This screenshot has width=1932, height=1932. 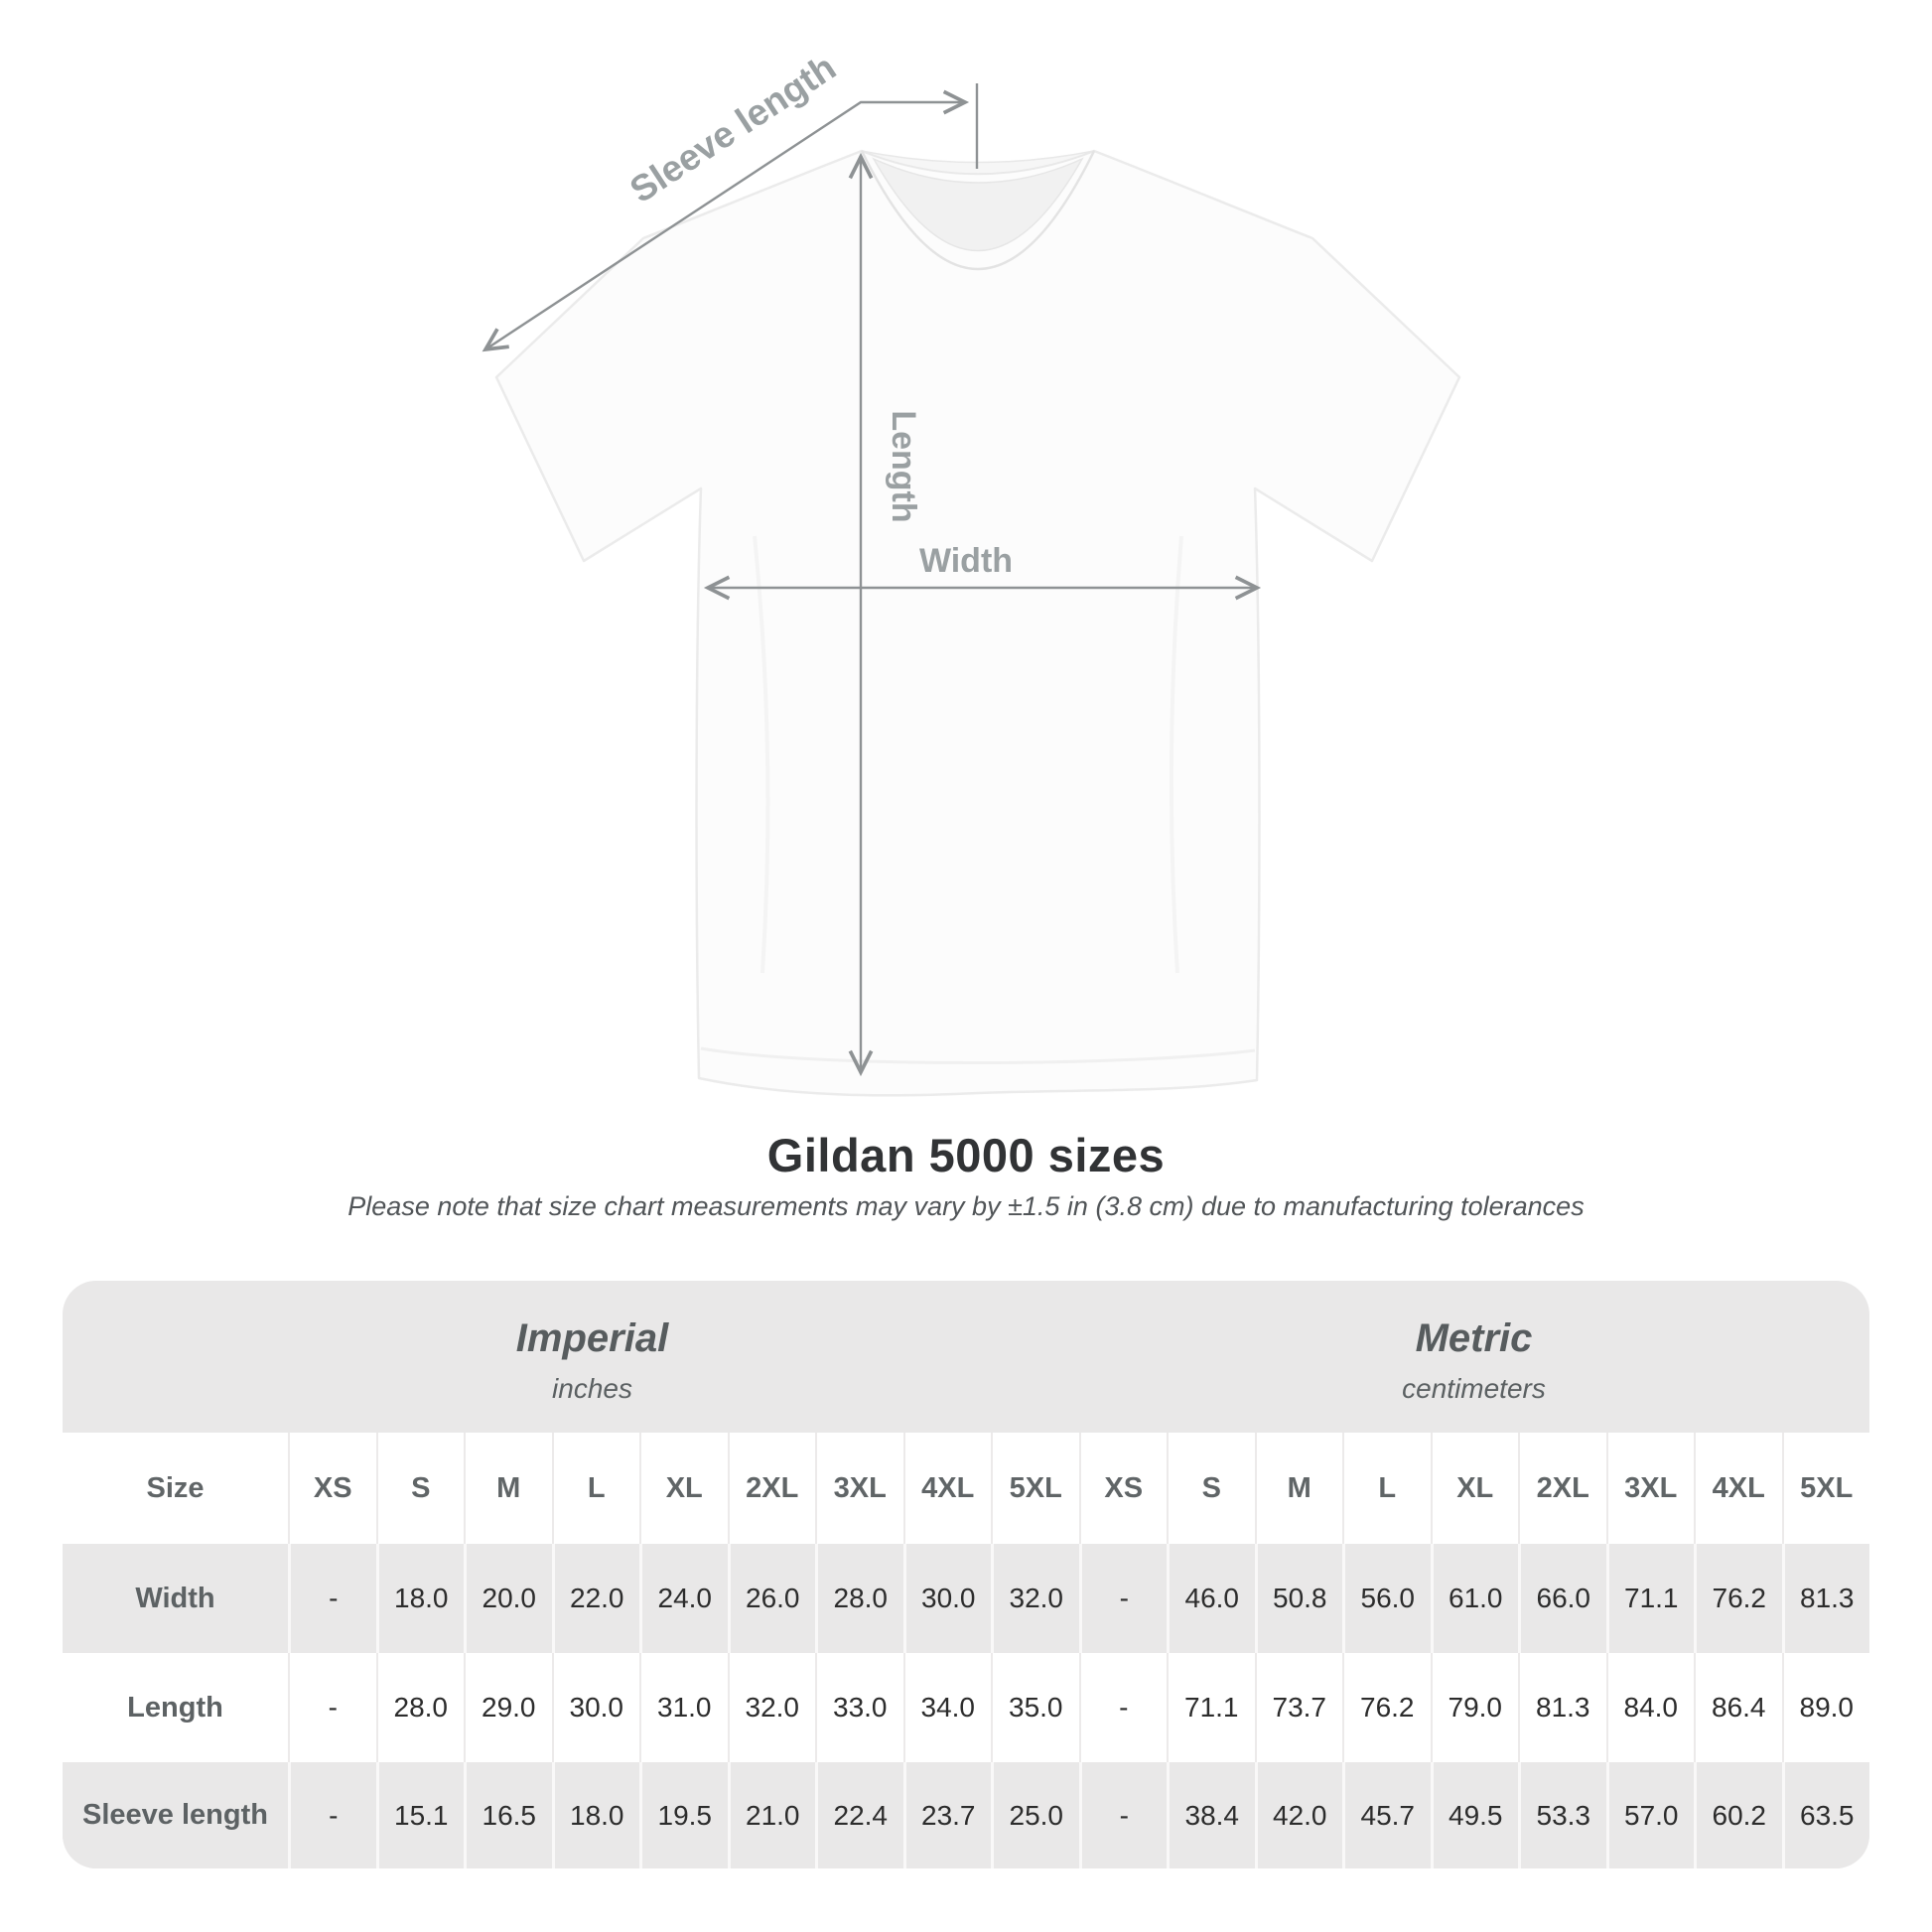 I want to click on measurement-value-cell: 34.0, so click(x=947, y=1708).